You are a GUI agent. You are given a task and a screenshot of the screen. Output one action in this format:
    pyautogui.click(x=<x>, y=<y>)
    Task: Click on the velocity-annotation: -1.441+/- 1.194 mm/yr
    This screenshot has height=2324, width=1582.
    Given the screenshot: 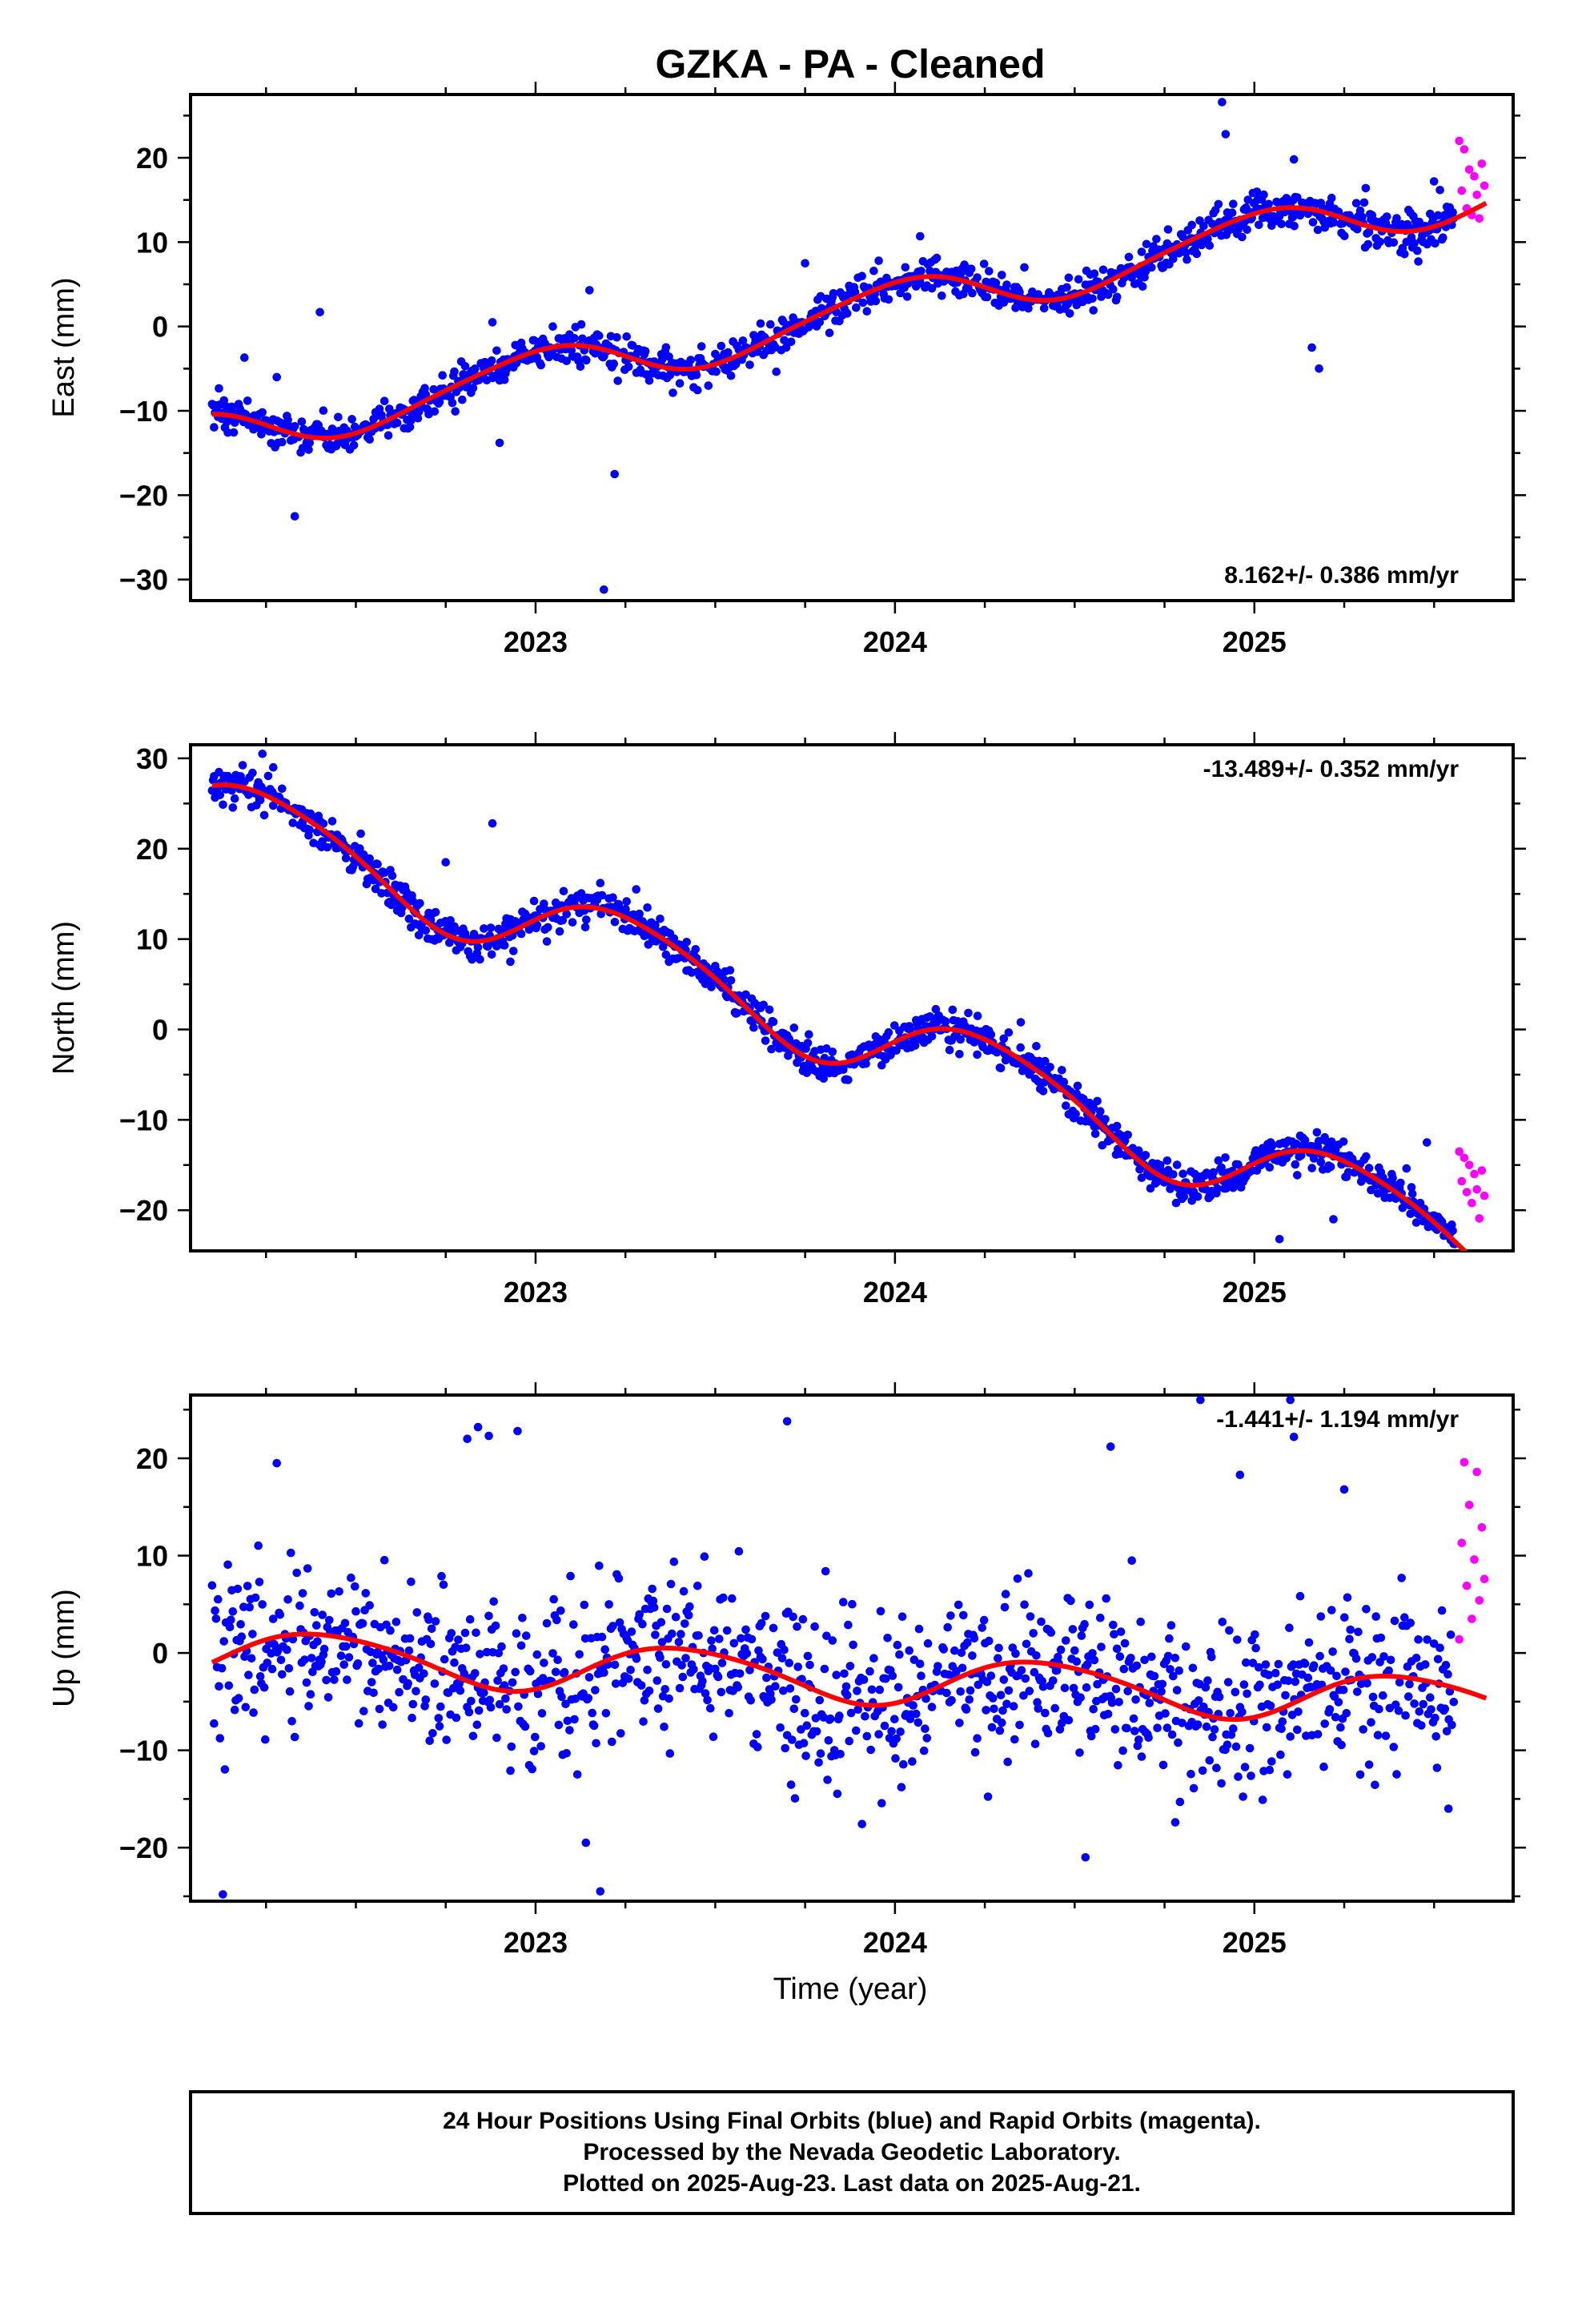 What is the action you would take?
    pyautogui.click(x=1337, y=1419)
    